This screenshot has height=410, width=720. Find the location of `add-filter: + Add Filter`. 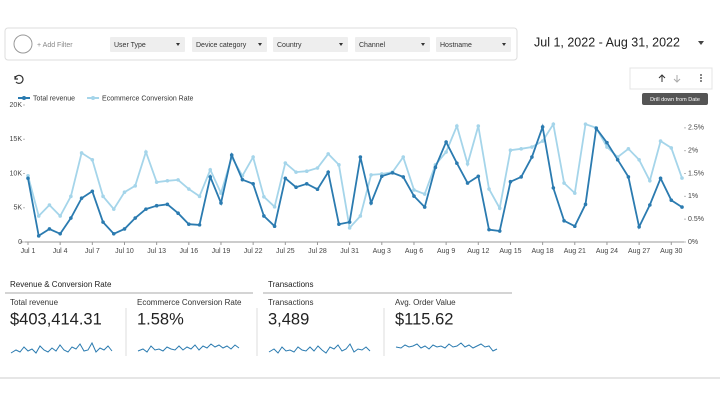

add-filter: + Add Filter is located at coordinates (55, 45).